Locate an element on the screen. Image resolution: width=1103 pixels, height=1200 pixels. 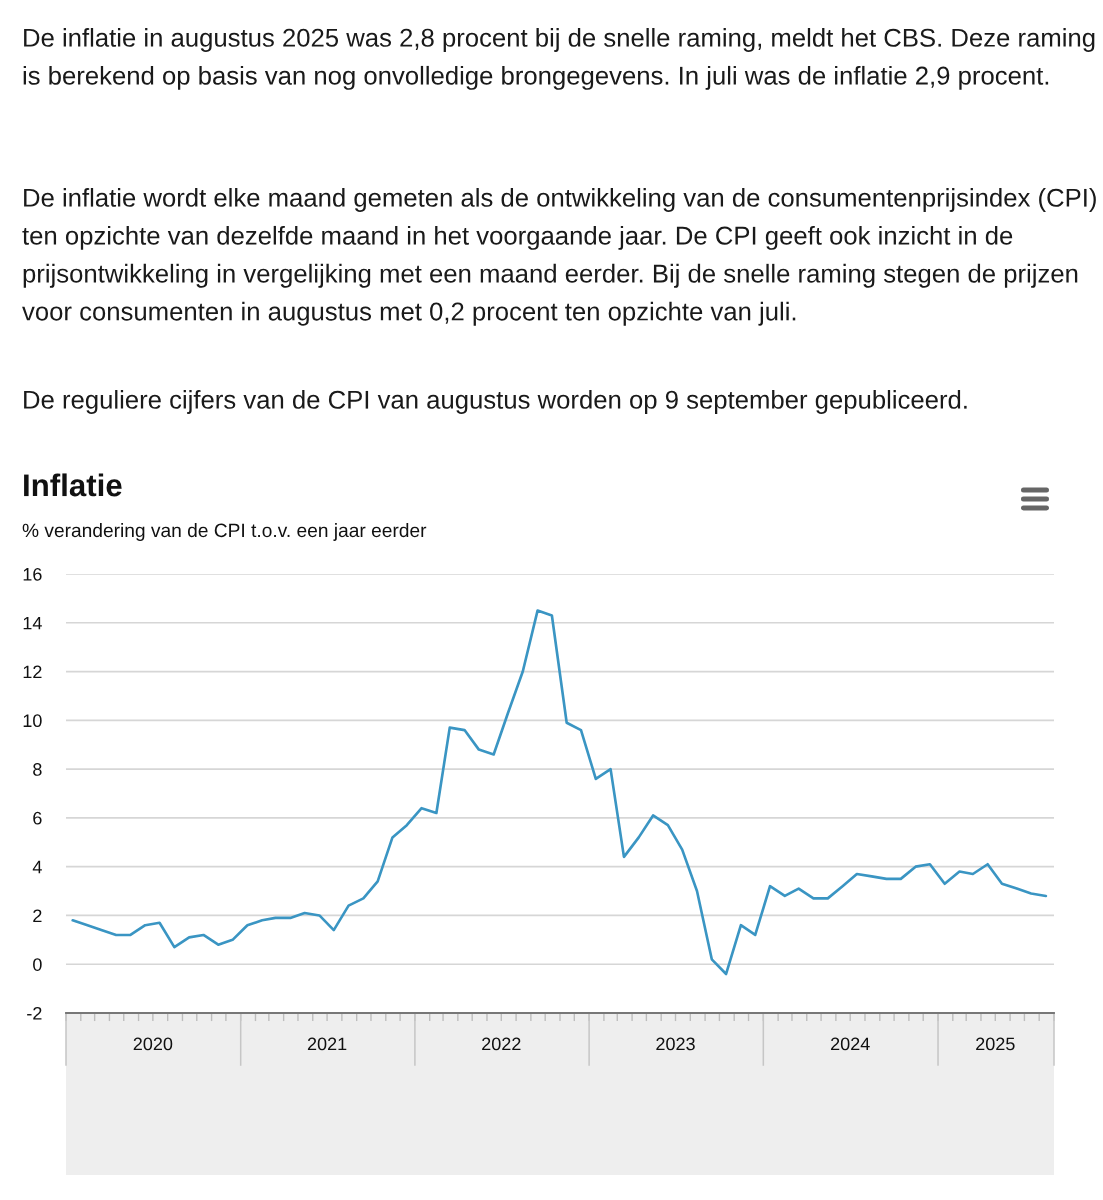
text: De inflatie in augustus 2025 was 2,8 procent bij de snelle raming, meldt het CBS. Deze raming is berekend op basis van nog onvolledige brongegevens. In juli was de inflatie 2,9 procent. is located at coordinates (559, 59).